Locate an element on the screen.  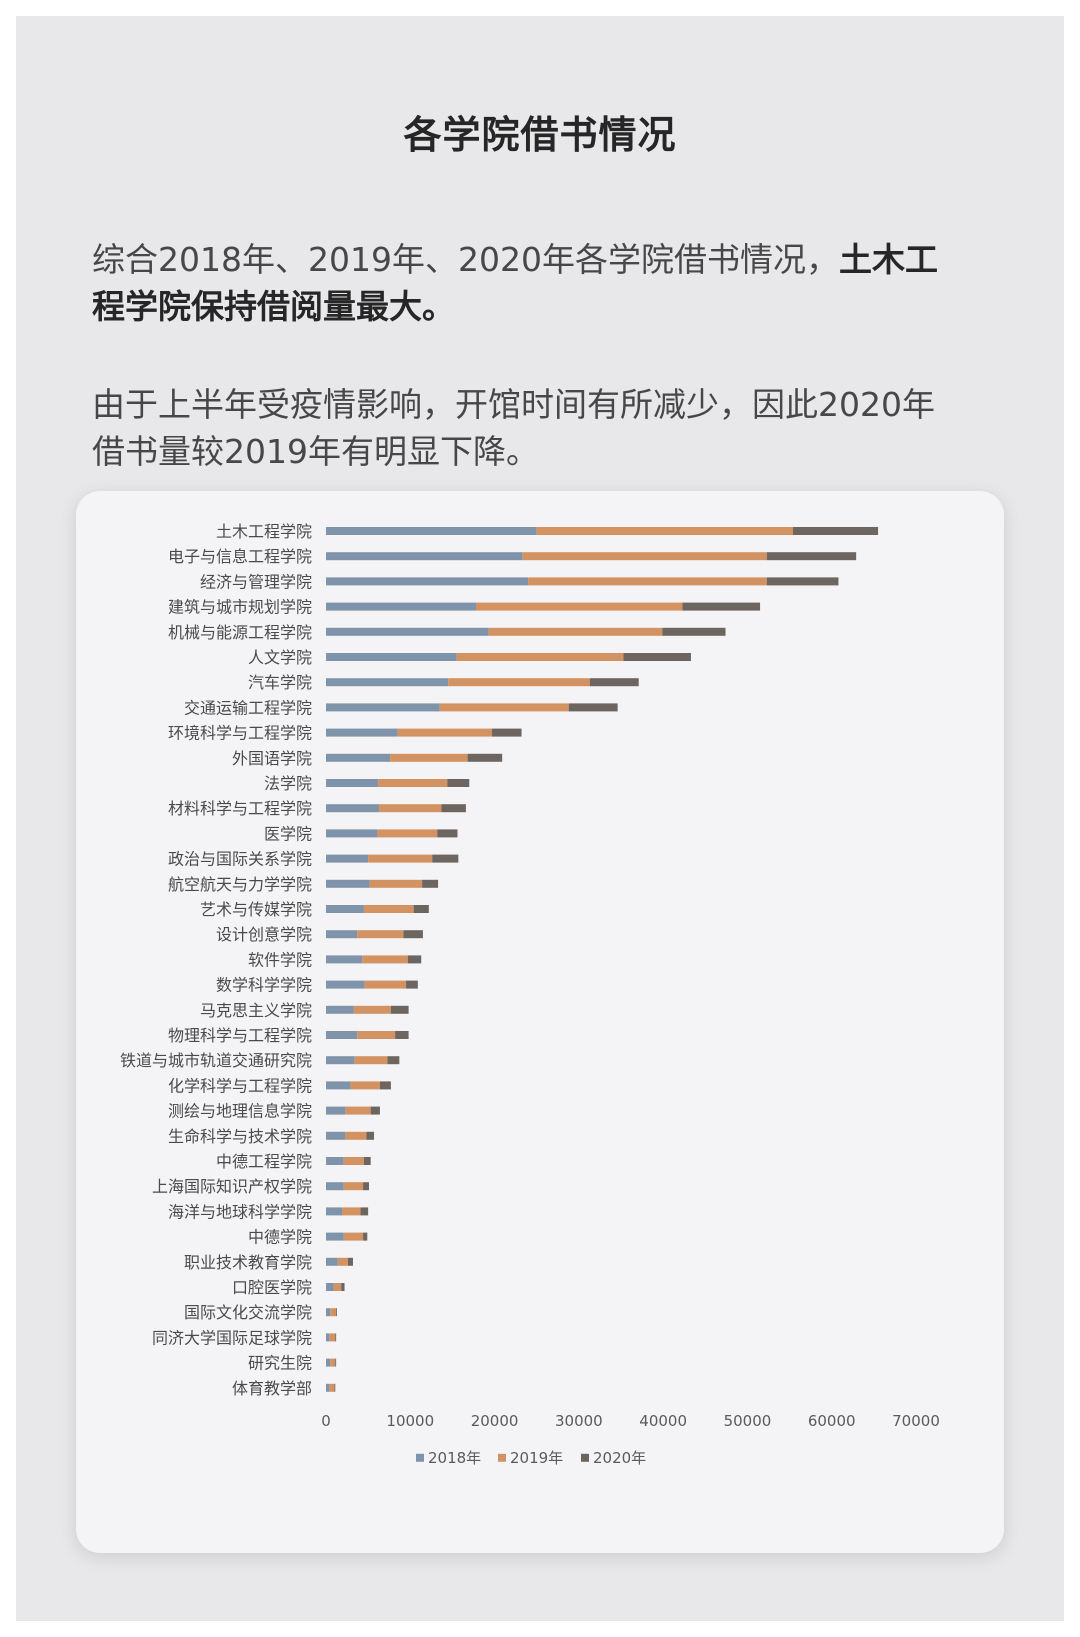
category-label: 政治与国际关系学院 is located at coordinates (240, 859).